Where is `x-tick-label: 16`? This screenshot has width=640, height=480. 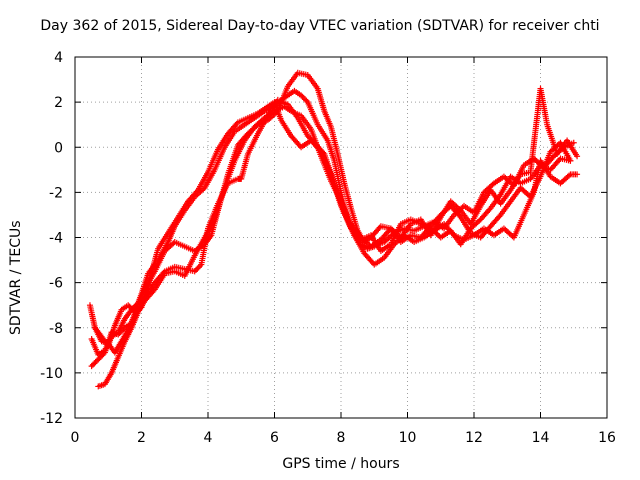
x-tick-label: 16 is located at coordinates (607, 438).